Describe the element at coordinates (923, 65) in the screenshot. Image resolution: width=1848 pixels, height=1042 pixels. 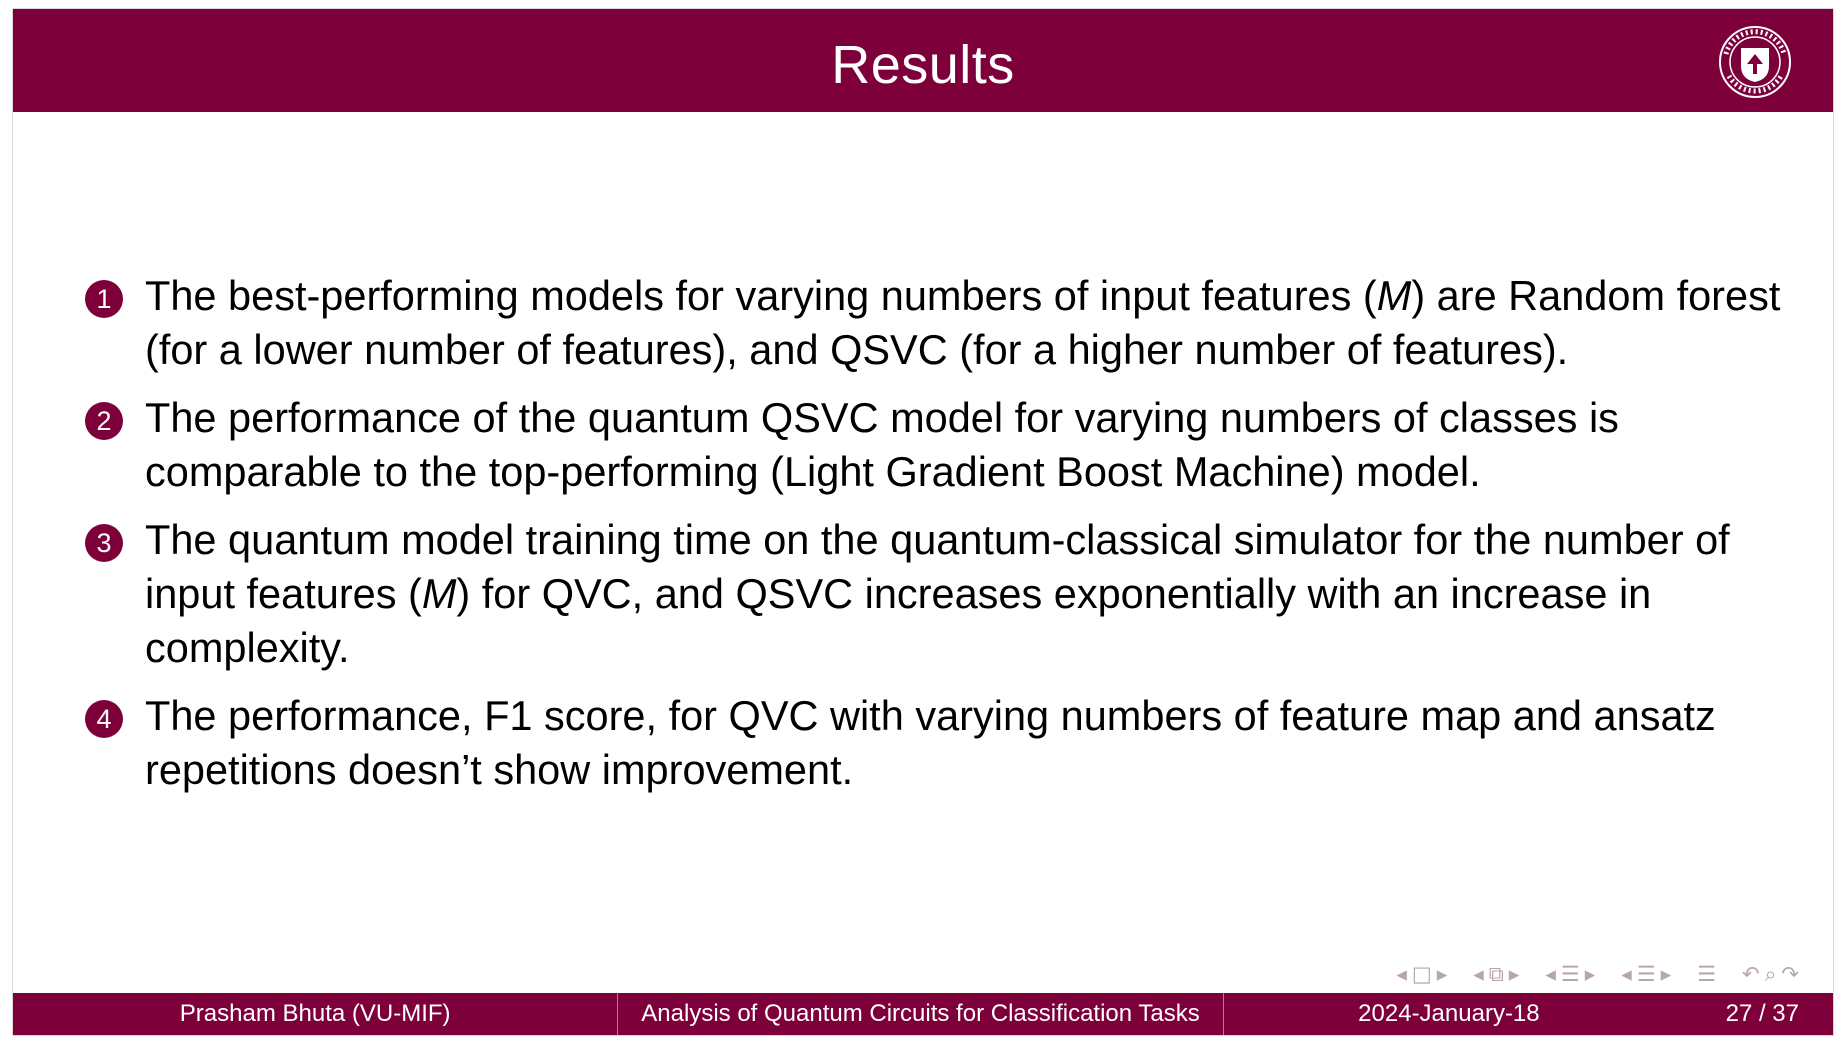
I see `slide-title: Results` at that location.